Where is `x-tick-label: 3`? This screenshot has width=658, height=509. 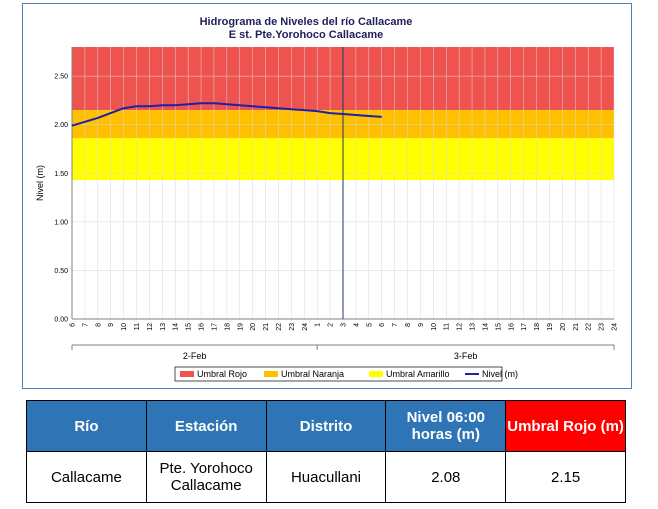 x-tick-label: 3 is located at coordinates (344, 325).